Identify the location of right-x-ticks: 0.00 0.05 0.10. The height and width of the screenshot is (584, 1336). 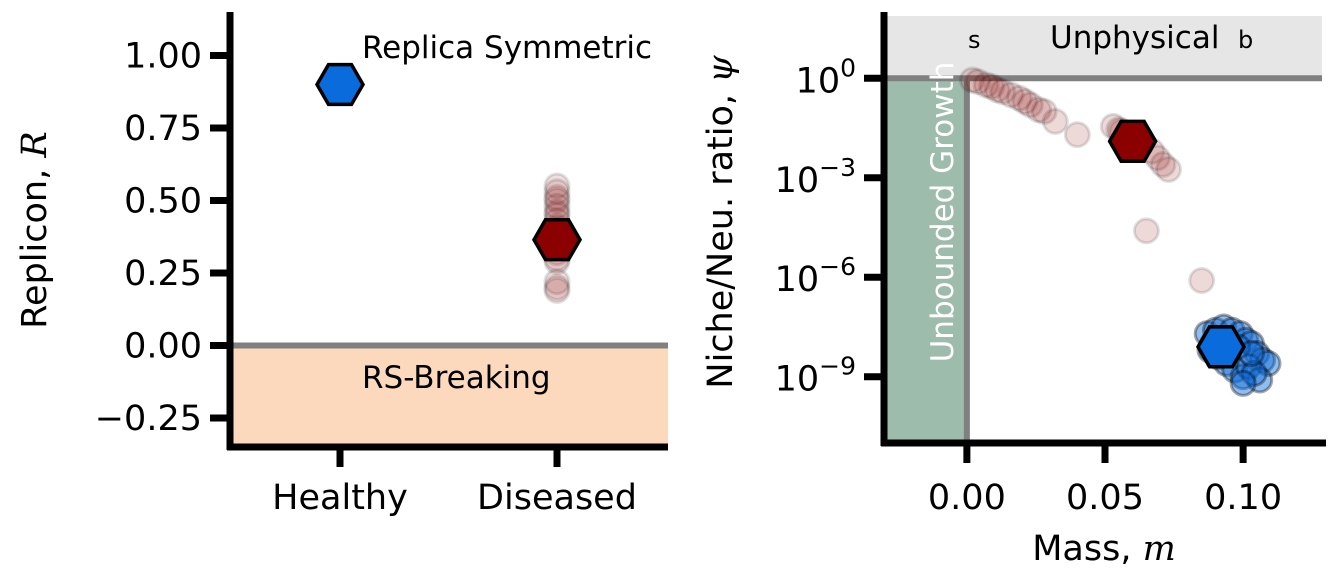
(1105, 480).